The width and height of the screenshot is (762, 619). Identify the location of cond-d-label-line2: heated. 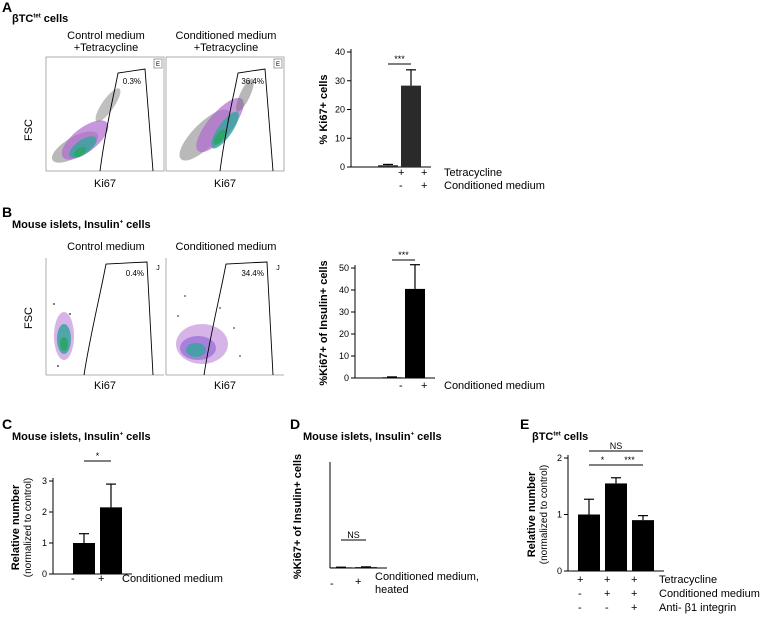
(392, 590).